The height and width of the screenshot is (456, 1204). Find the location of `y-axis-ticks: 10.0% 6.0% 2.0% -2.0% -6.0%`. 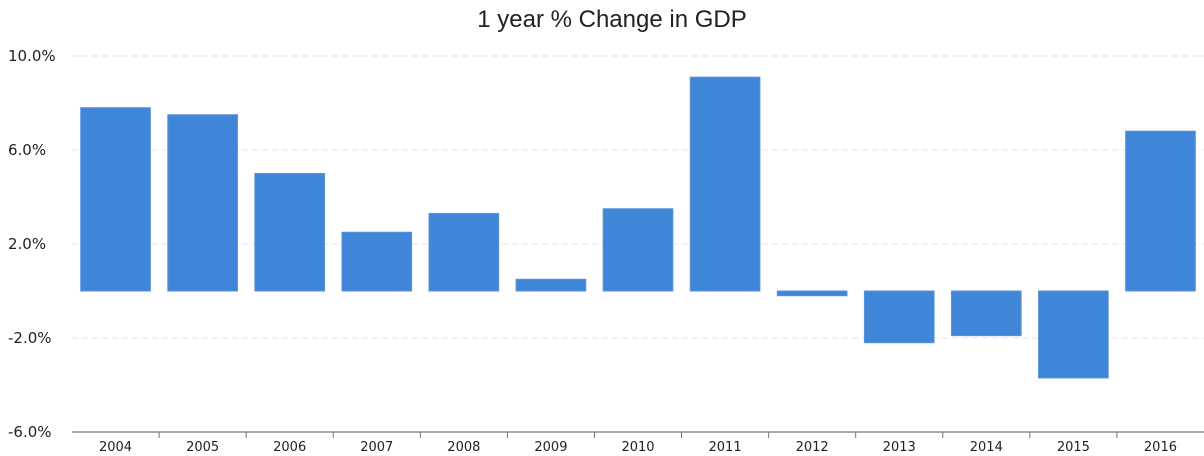

y-axis-ticks: 10.0% 6.0% 2.0% -2.0% -6.0% is located at coordinates (32, 244).